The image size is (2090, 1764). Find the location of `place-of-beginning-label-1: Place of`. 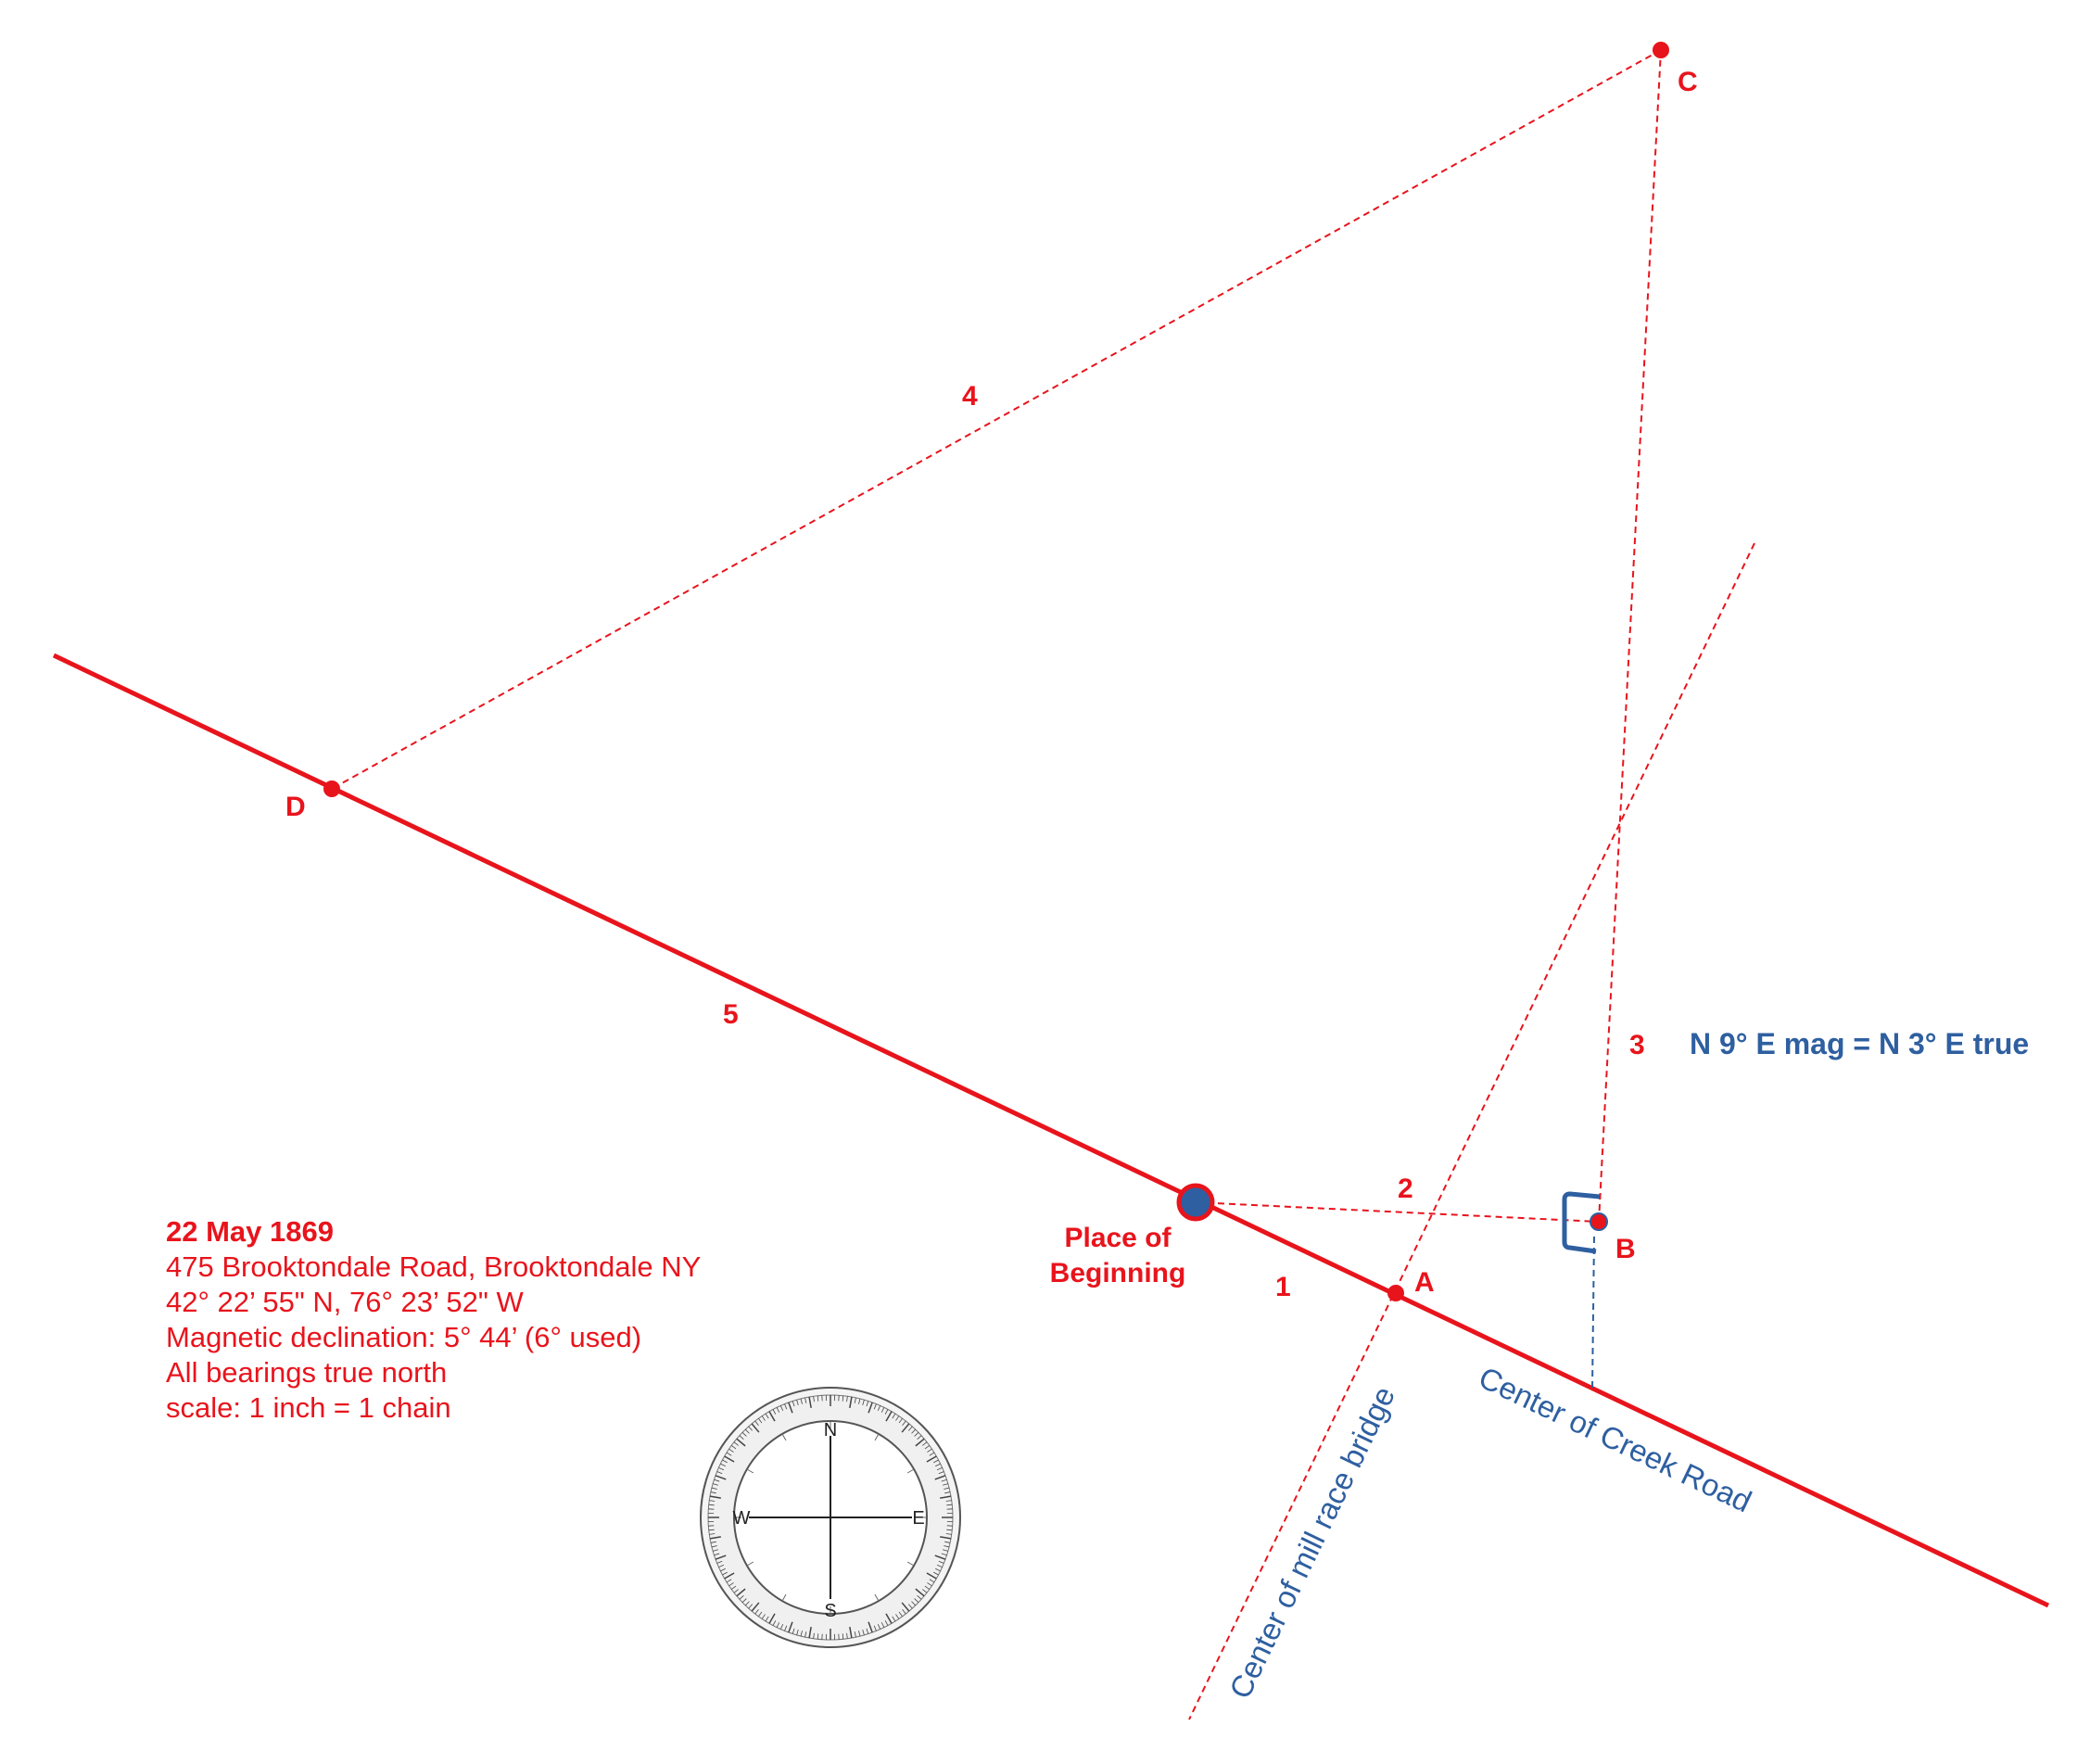

place-of-beginning-label-1: Place of is located at coordinates (1118, 1238).